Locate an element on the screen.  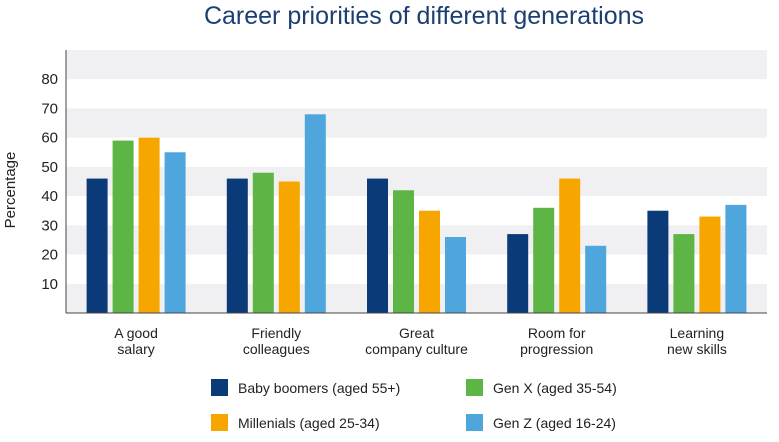
y-tick-label: 10 is located at coordinates (49, 284).